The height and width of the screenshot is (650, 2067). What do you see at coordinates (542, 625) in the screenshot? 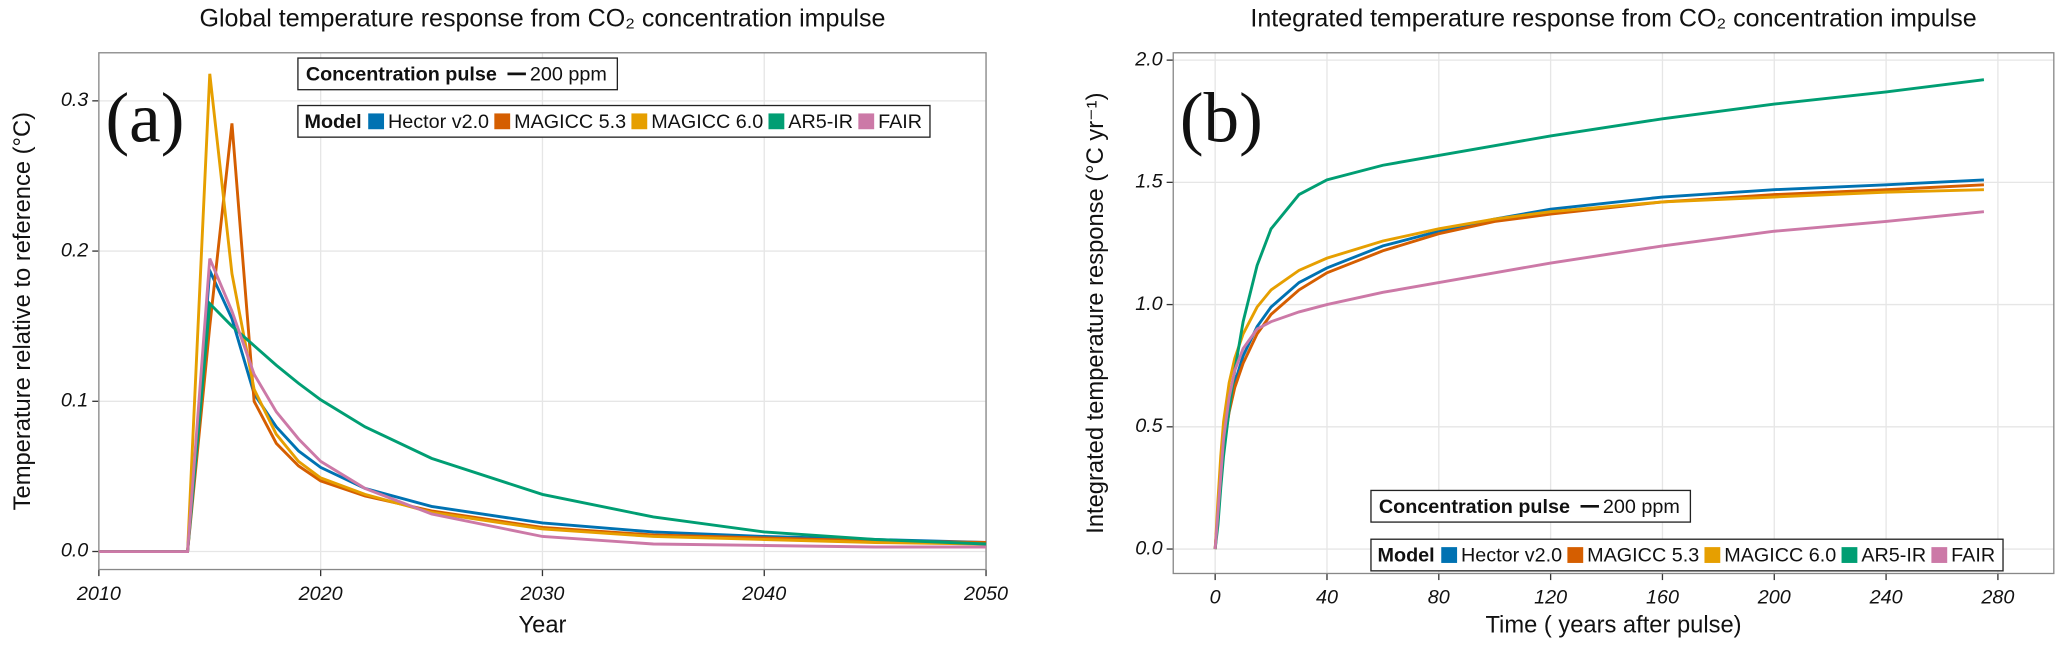
I see `x-axis-label: Year` at bounding box center [542, 625].